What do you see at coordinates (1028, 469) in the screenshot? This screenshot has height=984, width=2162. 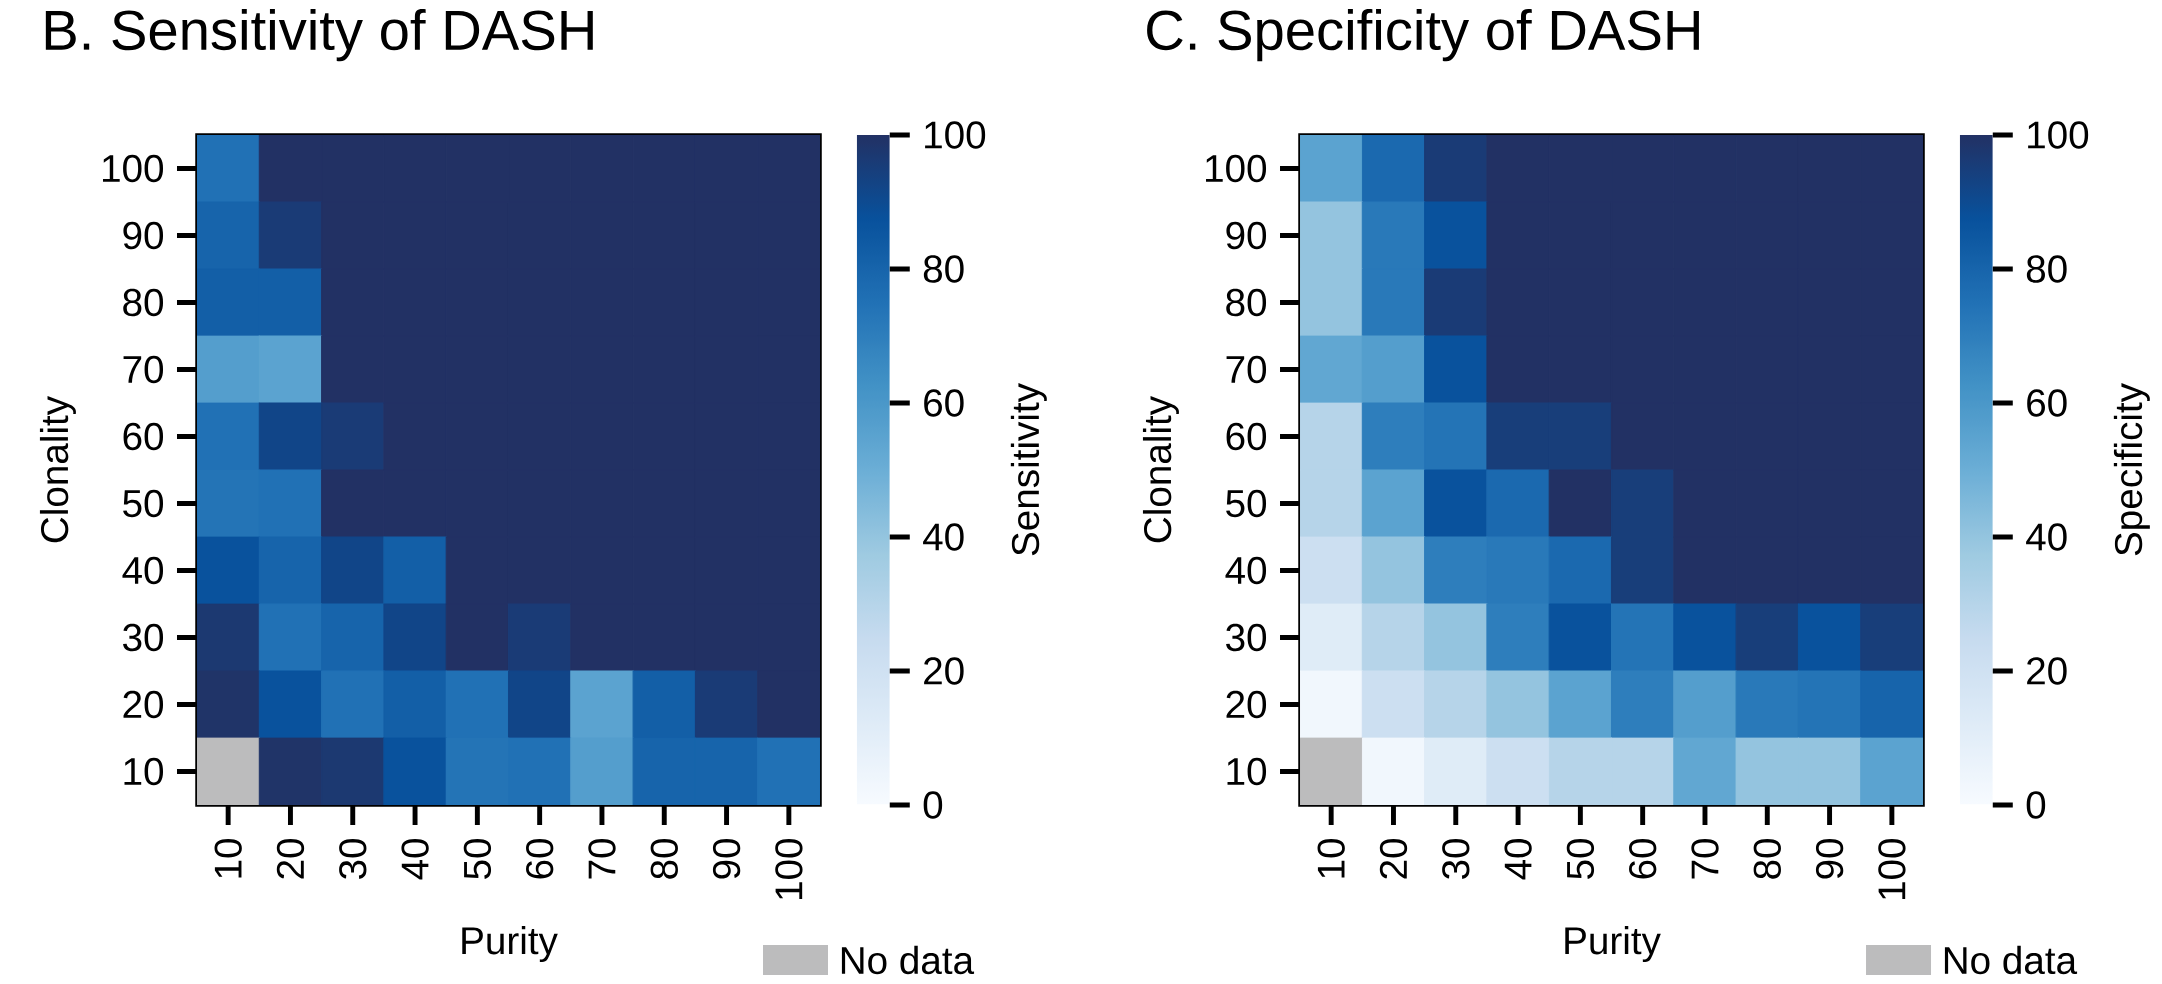 I see `color-bar-title: Sensitivity` at bounding box center [1028, 469].